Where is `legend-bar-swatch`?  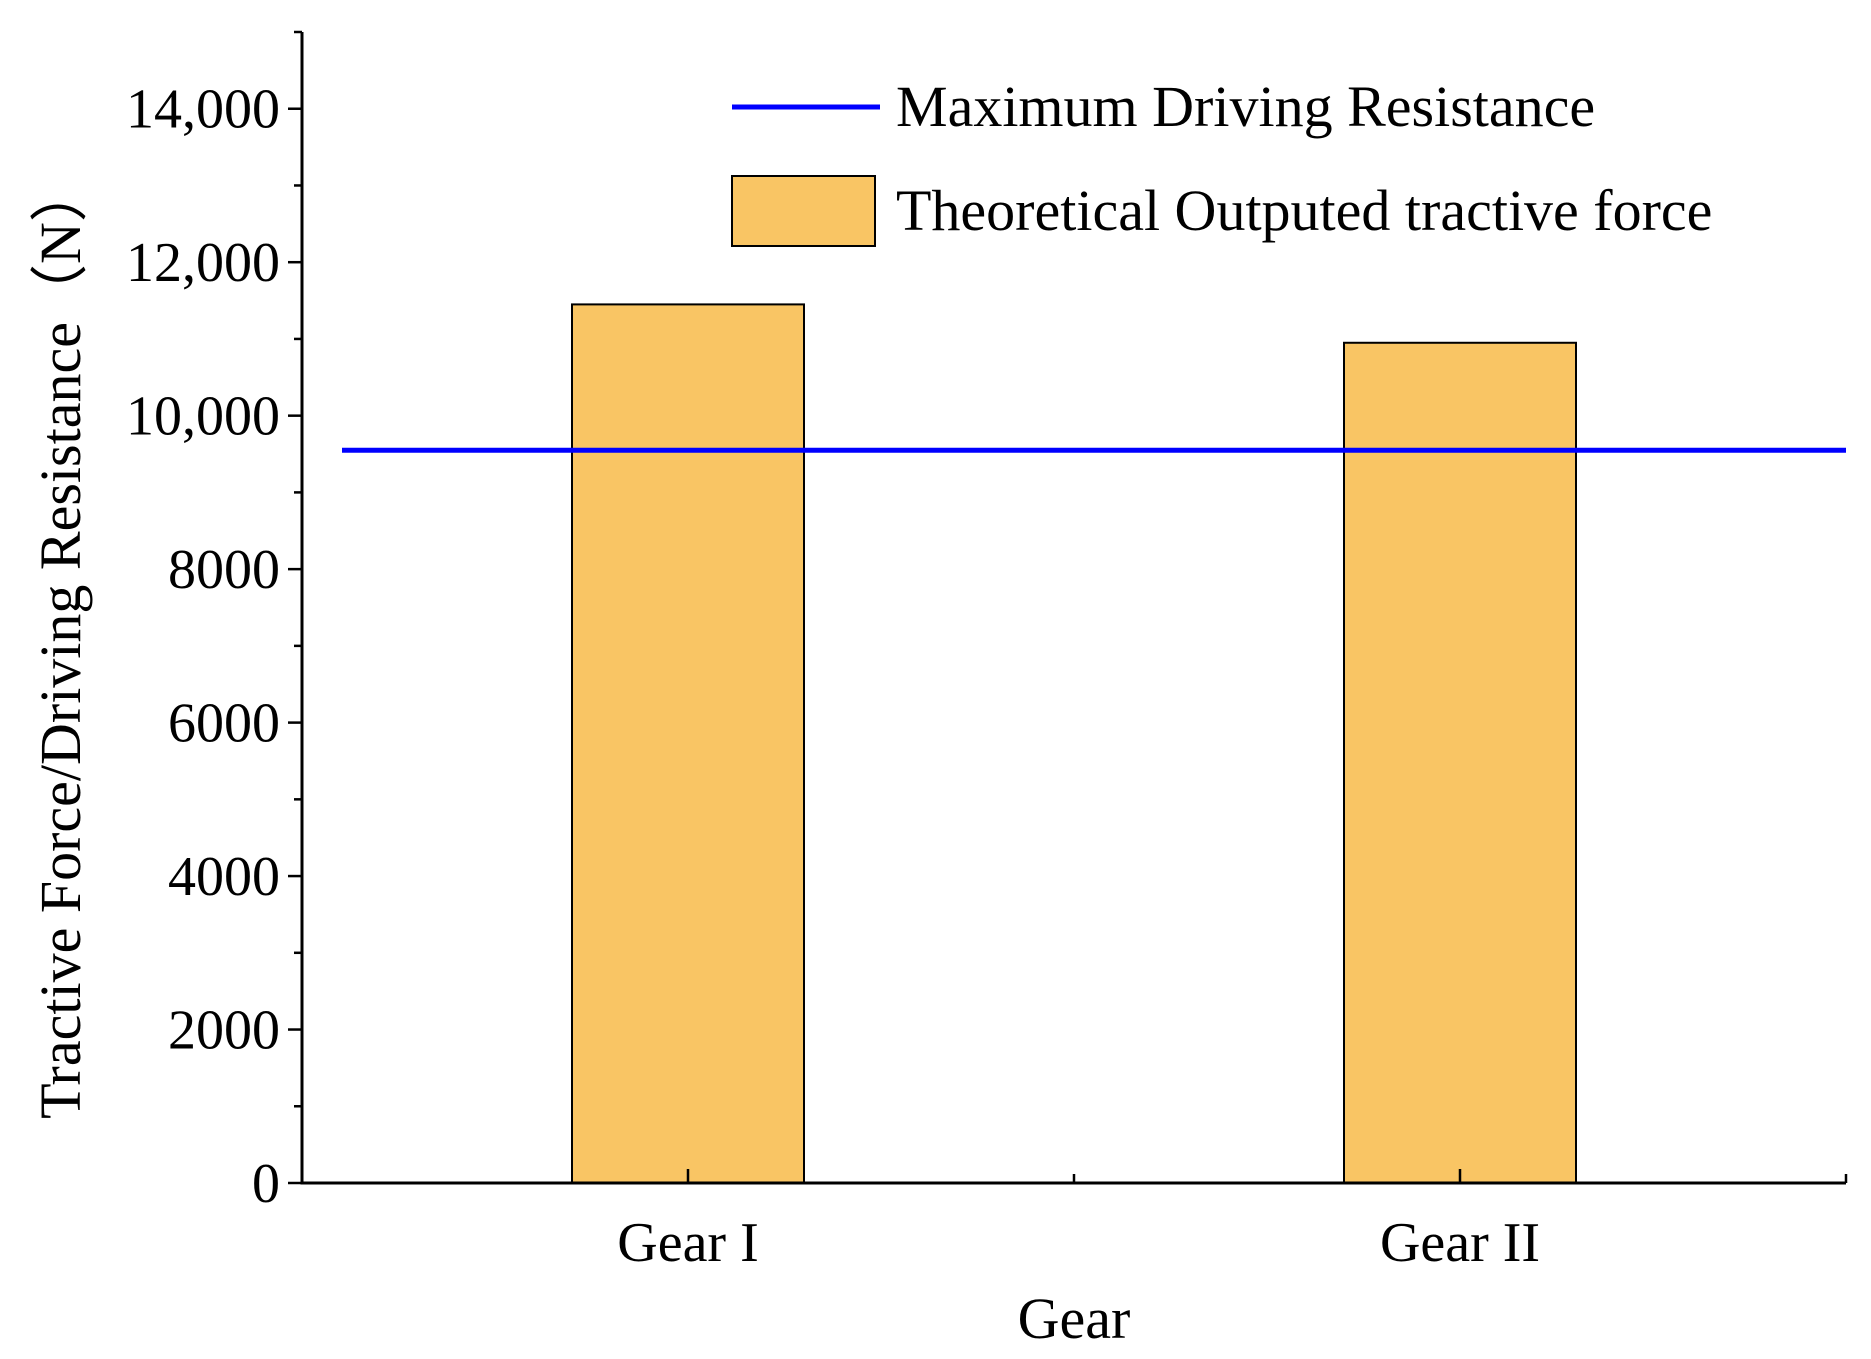
legend-bar-swatch is located at coordinates (803, 211).